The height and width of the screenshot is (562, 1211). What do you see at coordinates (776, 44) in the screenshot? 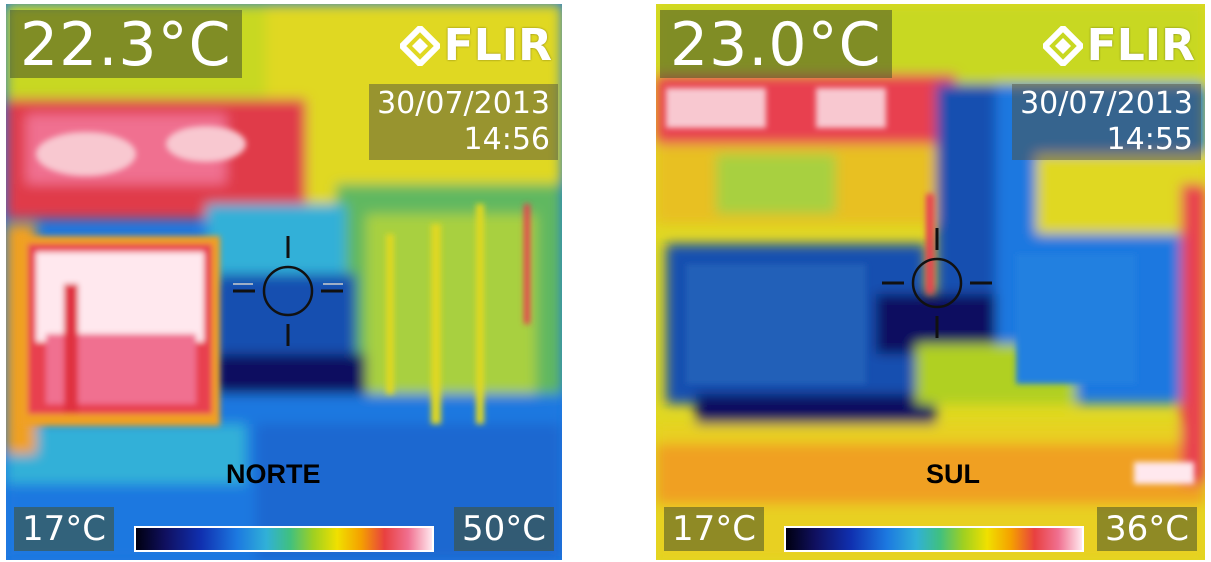
I see `spot-temperature-readout: 23.0°C` at bounding box center [776, 44].